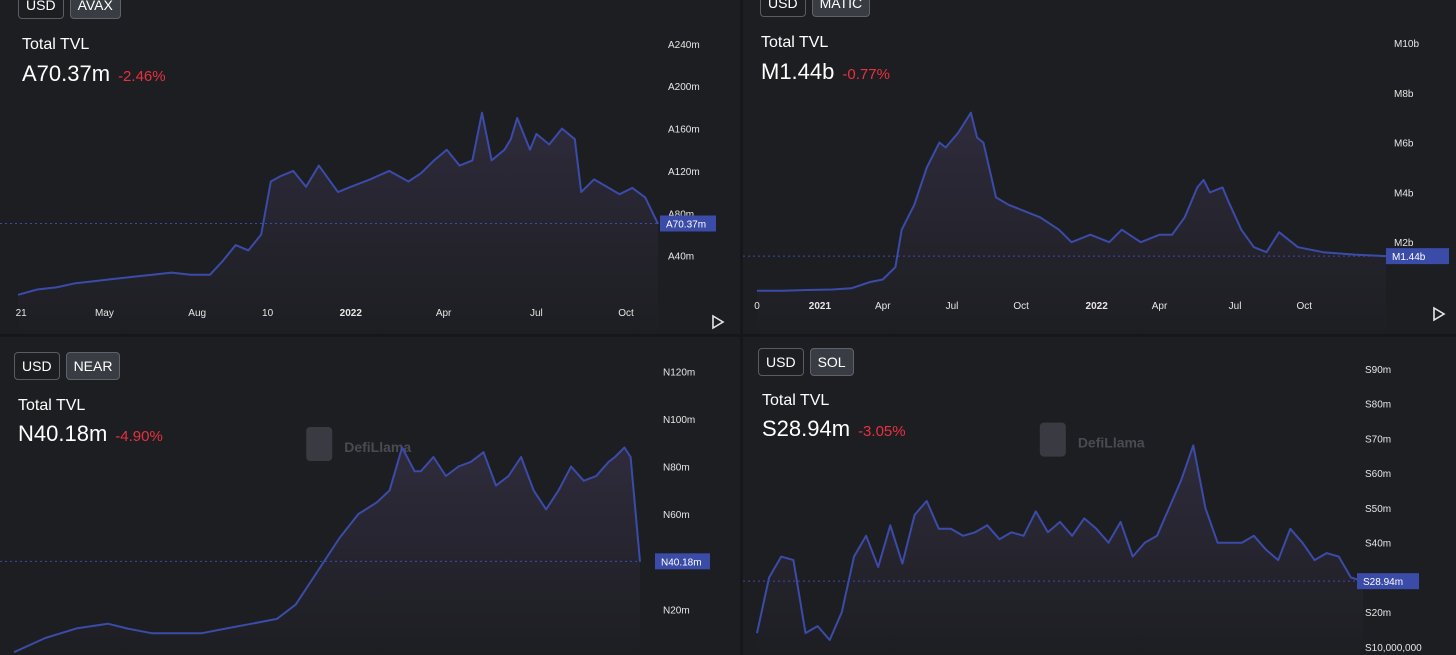 This screenshot has height=655, width=1456. What do you see at coordinates (676, 515) in the screenshot?
I see `y-tick-label: N60m` at bounding box center [676, 515].